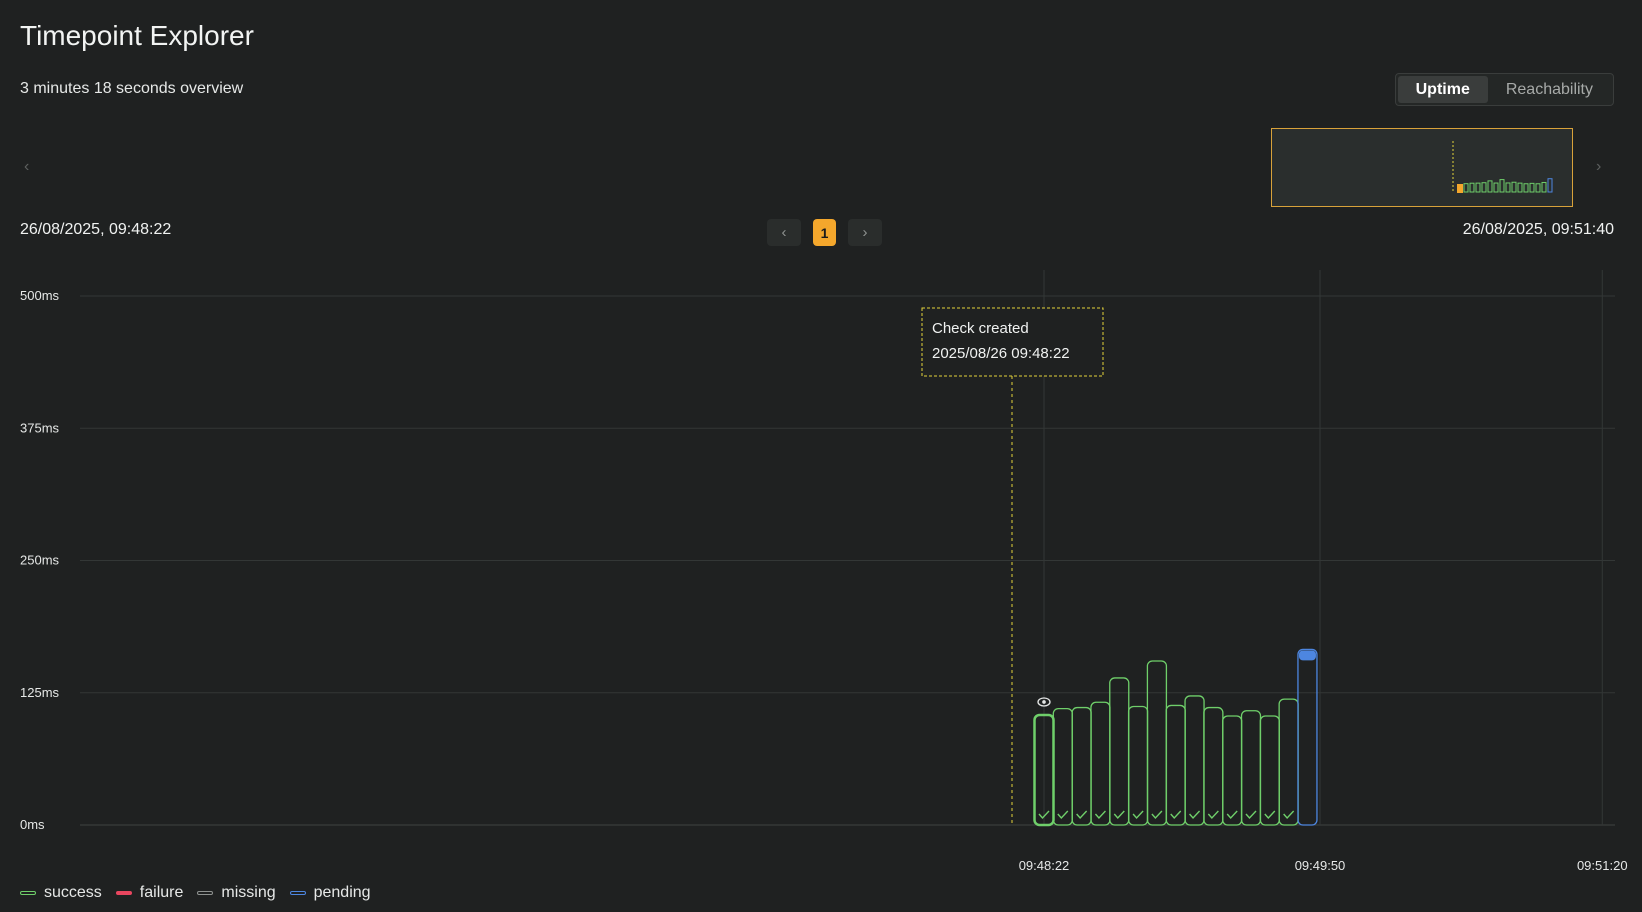 This screenshot has width=1642, height=912. What do you see at coordinates (1422, 167) in the screenshot?
I see `timeline-minimap` at bounding box center [1422, 167].